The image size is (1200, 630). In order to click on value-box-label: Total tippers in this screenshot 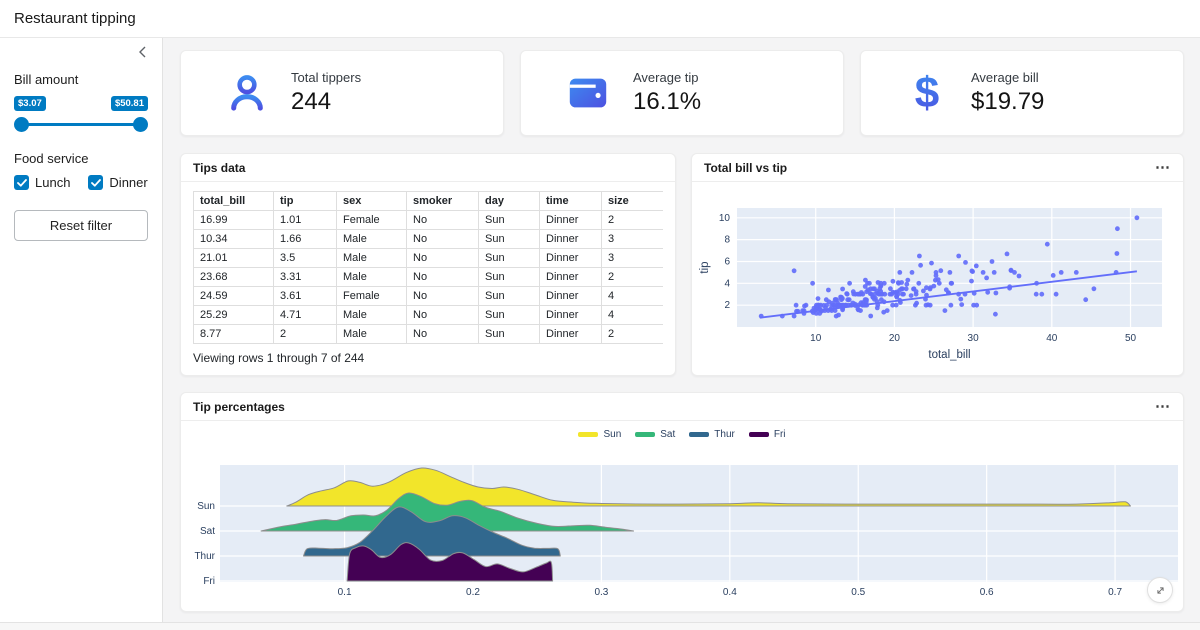, I will do `click(326, 77)`.